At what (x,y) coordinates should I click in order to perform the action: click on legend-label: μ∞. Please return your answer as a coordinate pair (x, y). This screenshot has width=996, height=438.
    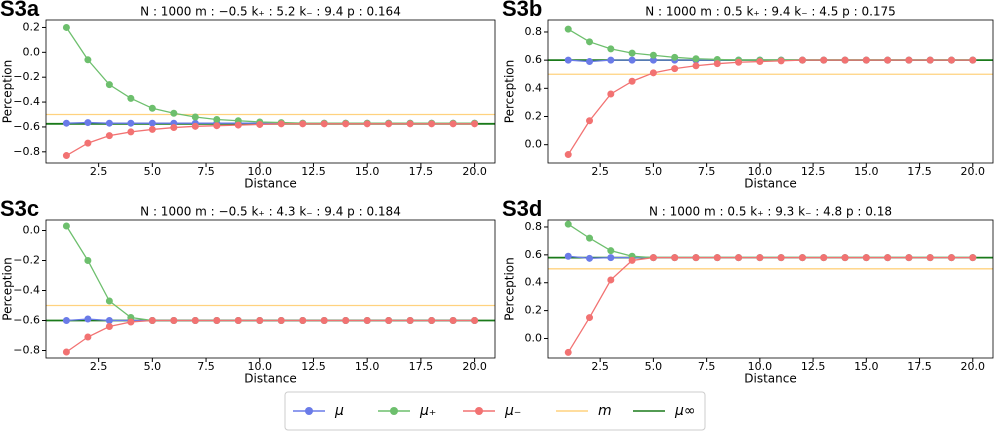
    Looking at the image, I should click on (685, 411).